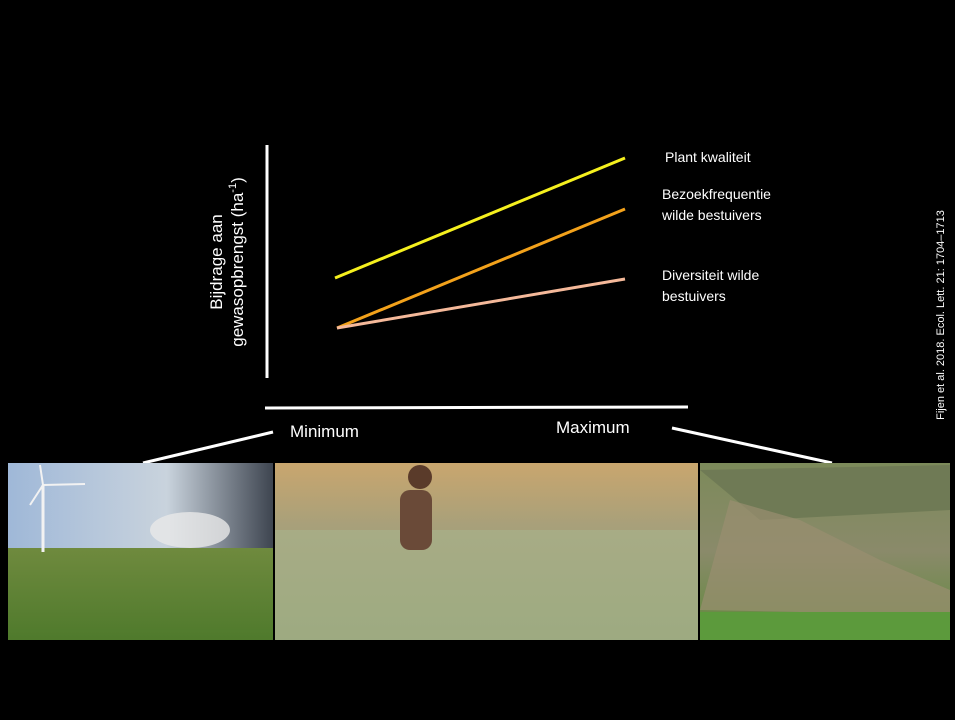  Describe the element at coordinates (710, 275) in the screenshot. I see `series-label: Diversiteit wilde` at that location.